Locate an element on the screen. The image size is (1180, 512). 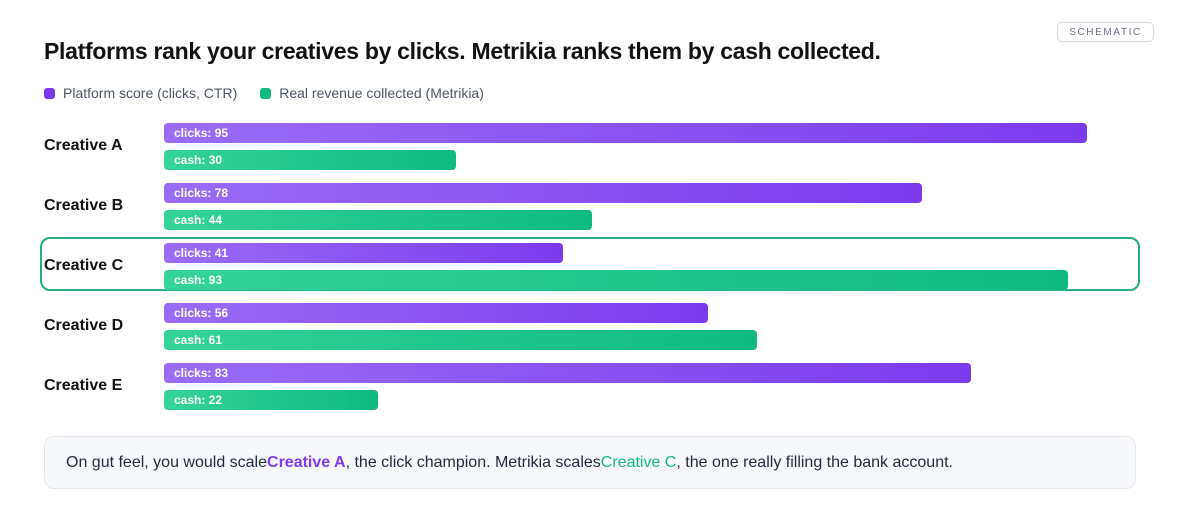
clicks-bar-creative-a: clicks: 95 is located at coordinates (626, 133).